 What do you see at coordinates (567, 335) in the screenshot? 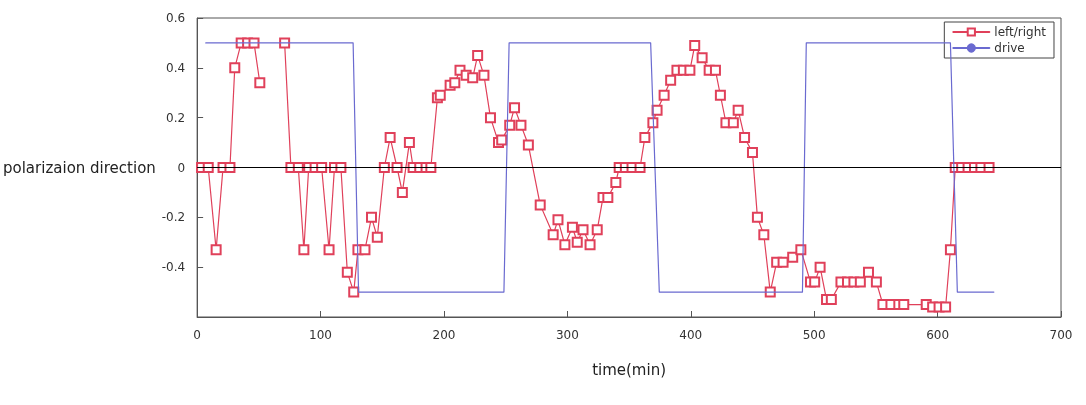
I see `x-tick-label: 300` at bounding box center [567, 335].